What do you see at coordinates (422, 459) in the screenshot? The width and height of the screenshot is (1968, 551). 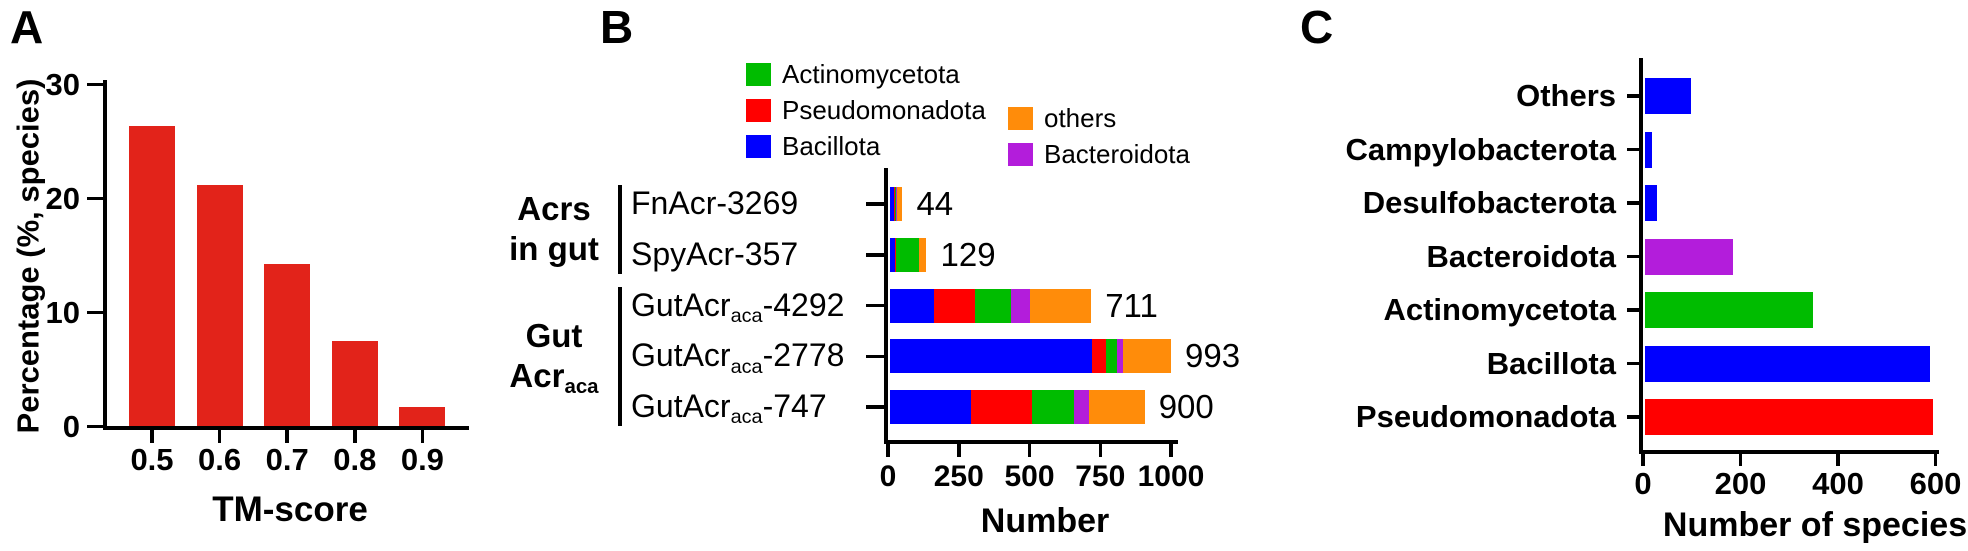 I see `a-x-tick-label: 0.9` at bounding box center [422, 459].